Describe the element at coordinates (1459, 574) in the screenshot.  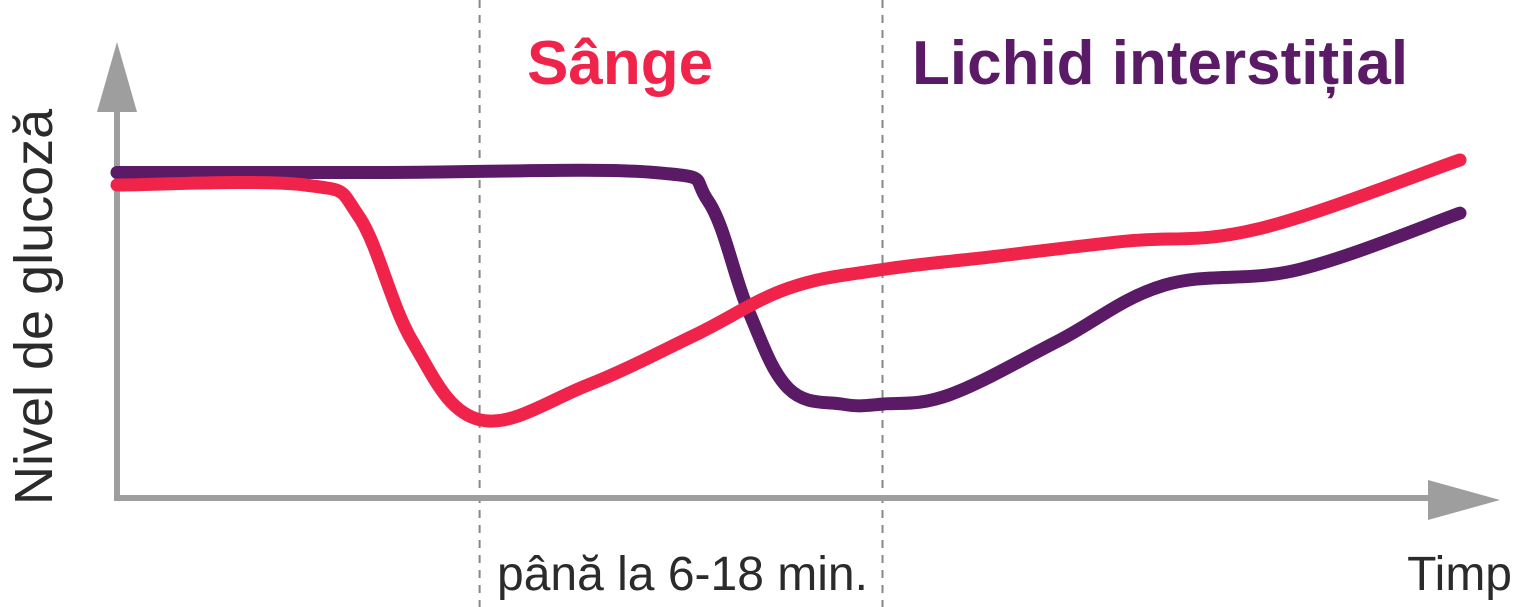
I see `x-axis-label: Timp` at that location.